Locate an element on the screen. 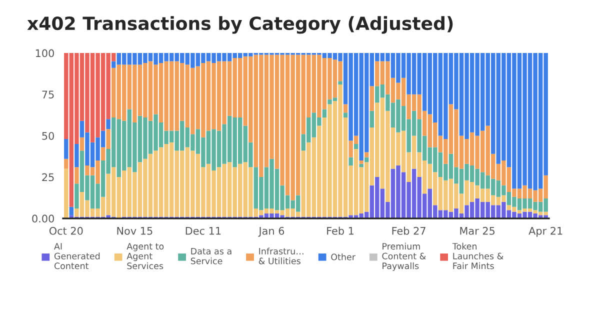 The width and height of the screenshot is (600, 312). x-tick-label: Dec 11 is located at coordinates (203, 231).